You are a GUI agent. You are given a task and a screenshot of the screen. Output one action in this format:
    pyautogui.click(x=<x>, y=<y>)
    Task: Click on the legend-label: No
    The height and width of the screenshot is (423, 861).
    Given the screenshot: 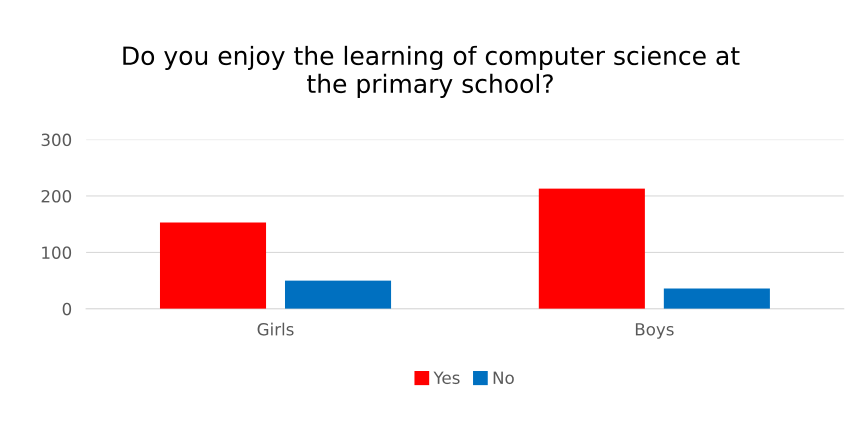 What is the action you would take?
    pyautogui.click(x=504, y=378)
    